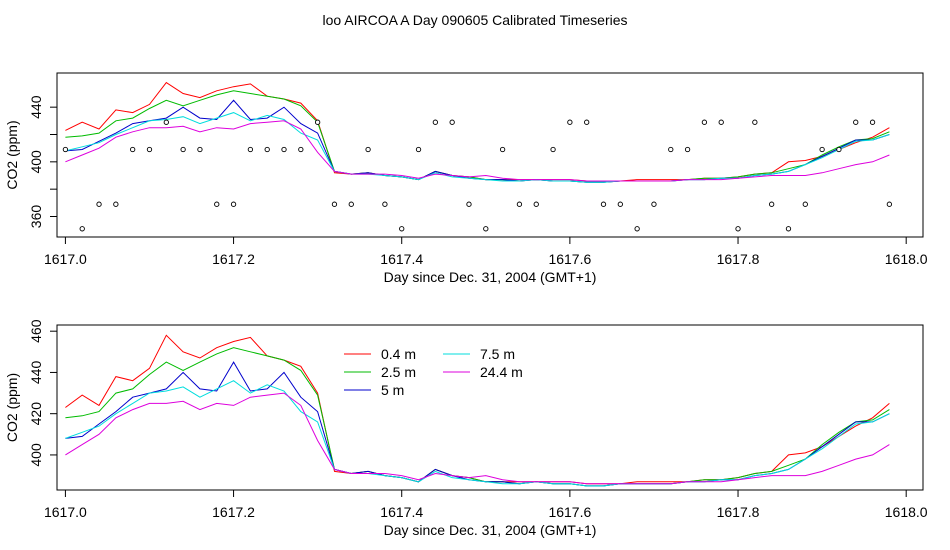 The image size is (950, 550). What do you see at coordinates (392, 390) in the screenshot?
I see `legend-label: 5 m` at bounding box center [392, 390].